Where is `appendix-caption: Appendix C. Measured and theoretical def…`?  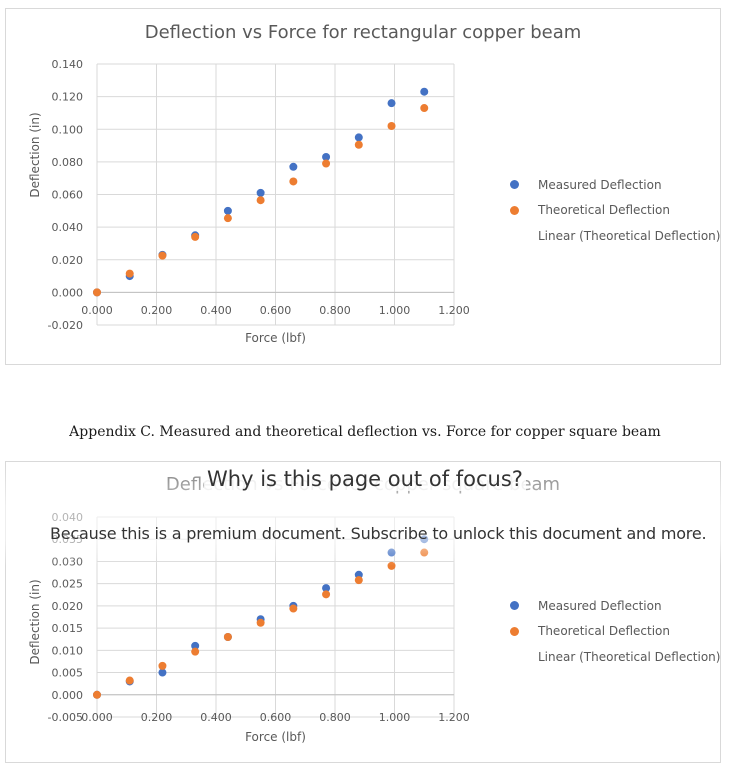 appendix-caption: Appendix C. Measured and theoretical def… is located at coordinates (365, 432).